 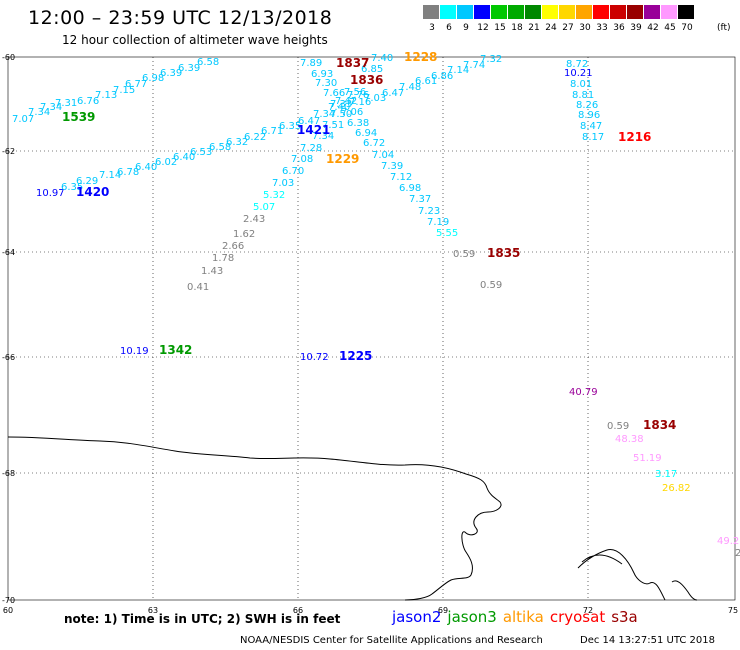 What do you see at coordinates (583, 95) in the screenshot?
I see `wave-height-value: 8.81` at bounding box center [583, 95].